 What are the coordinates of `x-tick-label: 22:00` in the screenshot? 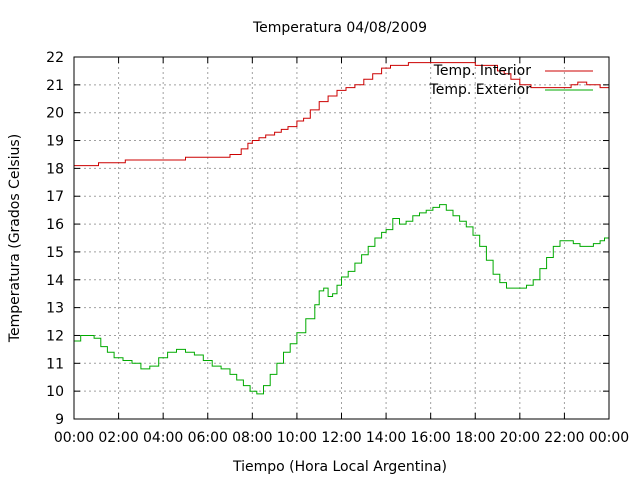 It's located at (564, 438).